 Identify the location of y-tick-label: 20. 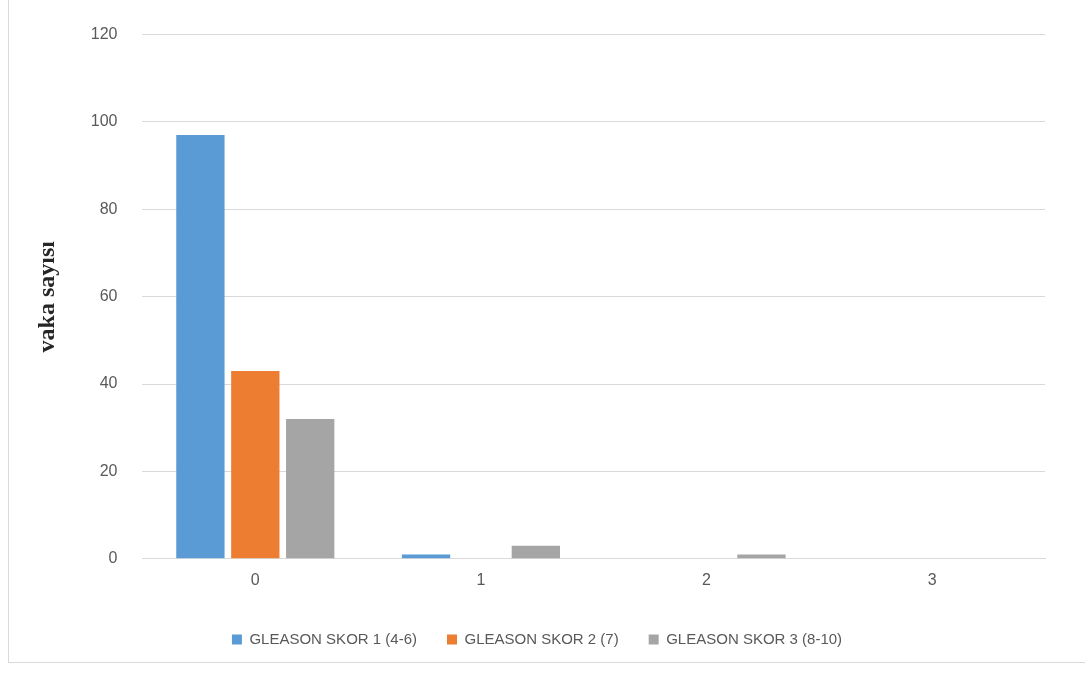
(108, 470).